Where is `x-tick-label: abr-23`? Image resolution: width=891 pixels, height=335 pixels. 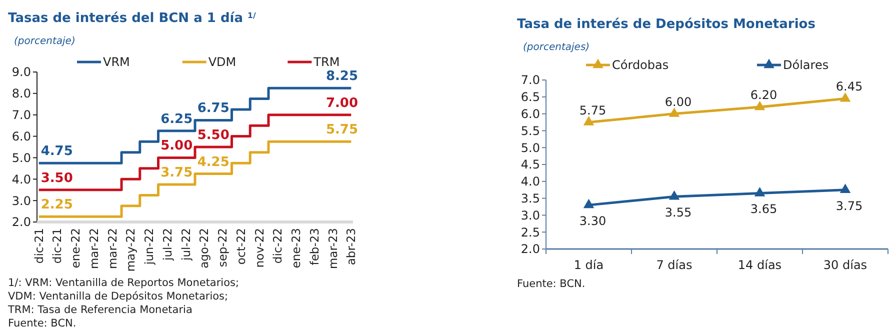 x-tick-label: abr-23 is located at coordinates (351, 247).